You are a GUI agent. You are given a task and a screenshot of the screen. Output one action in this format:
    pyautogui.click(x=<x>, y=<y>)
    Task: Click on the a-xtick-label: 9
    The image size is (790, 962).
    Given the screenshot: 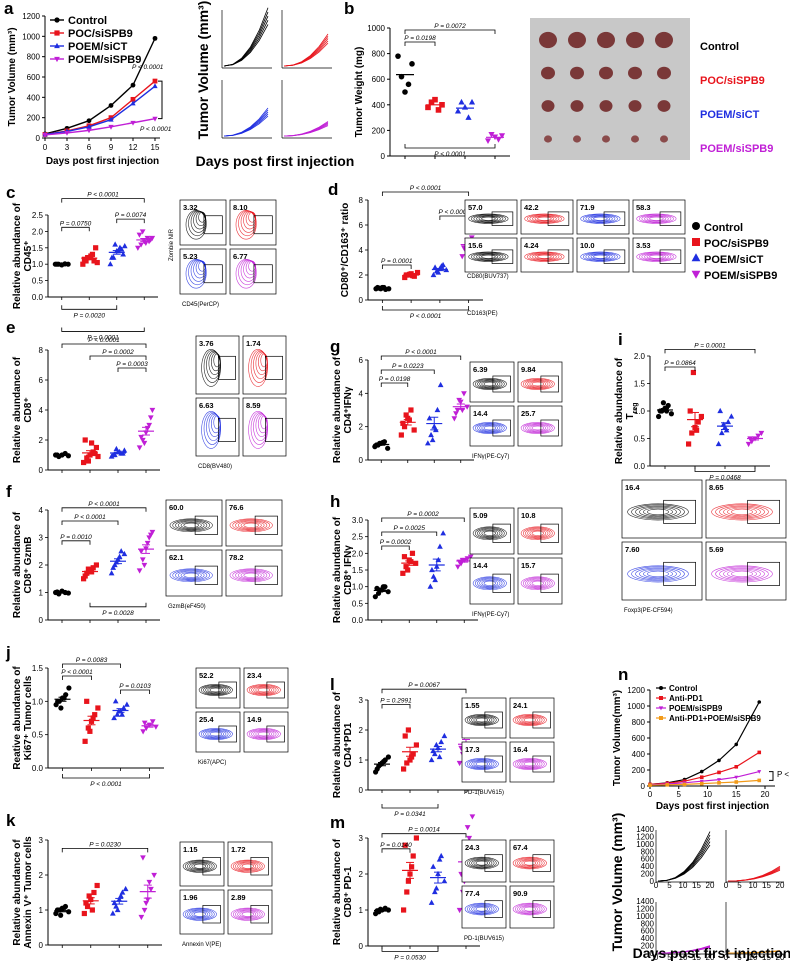 What is the action you would take?
    pyautogui.click(x=111, y=147)
    